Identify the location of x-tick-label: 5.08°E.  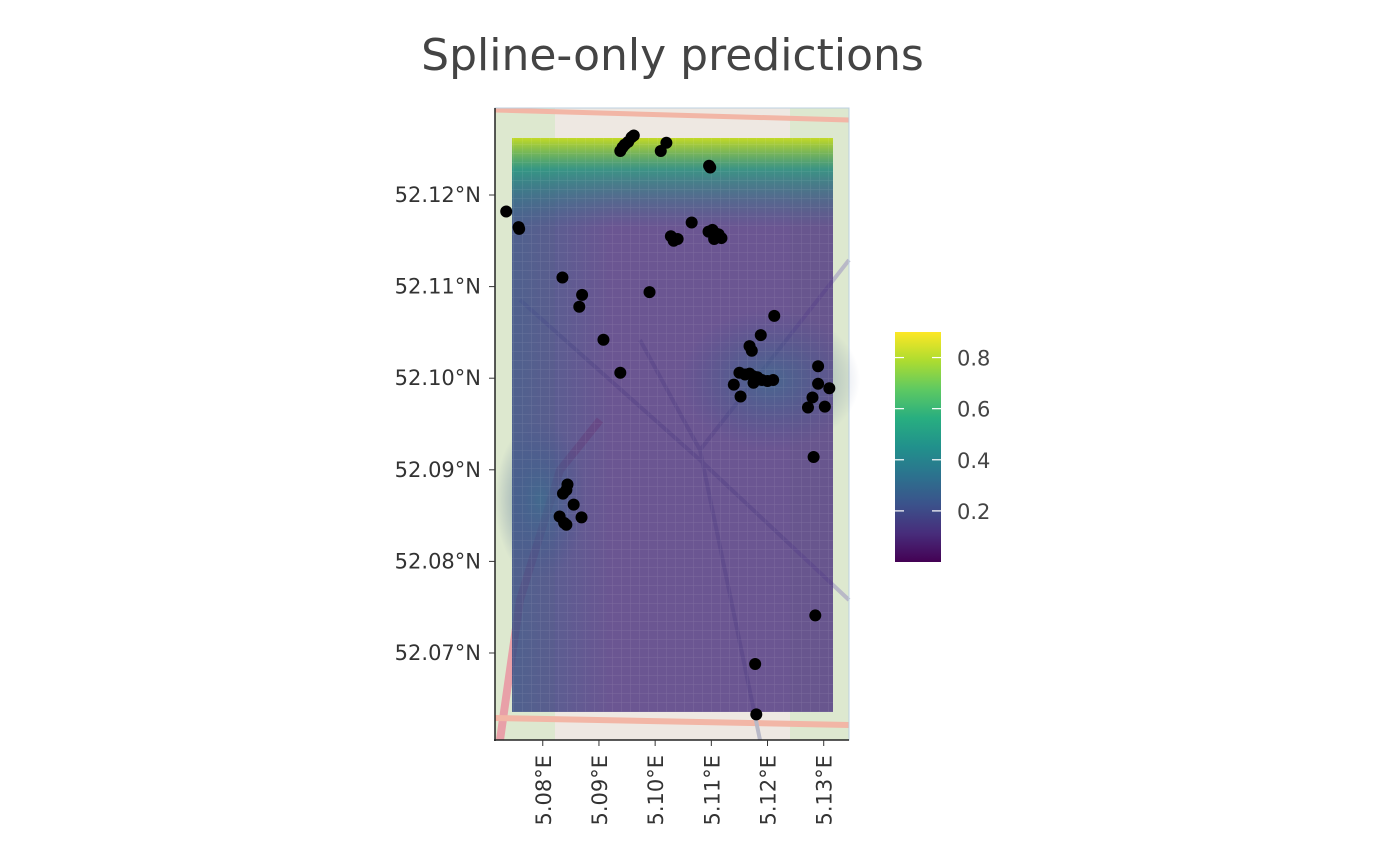
(544, 790).